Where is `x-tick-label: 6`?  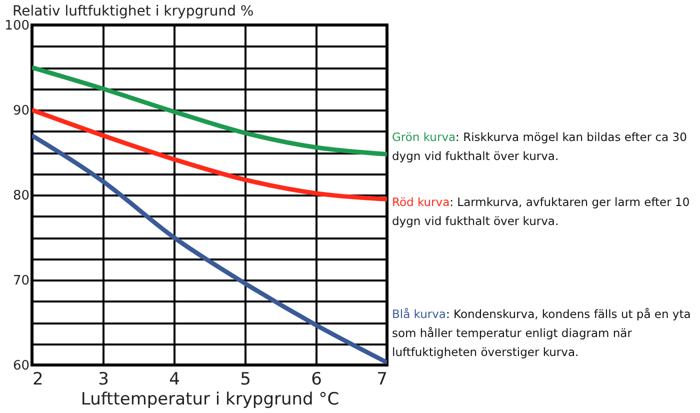
x-tick-label: 6 is located at coordinates (316, 380).